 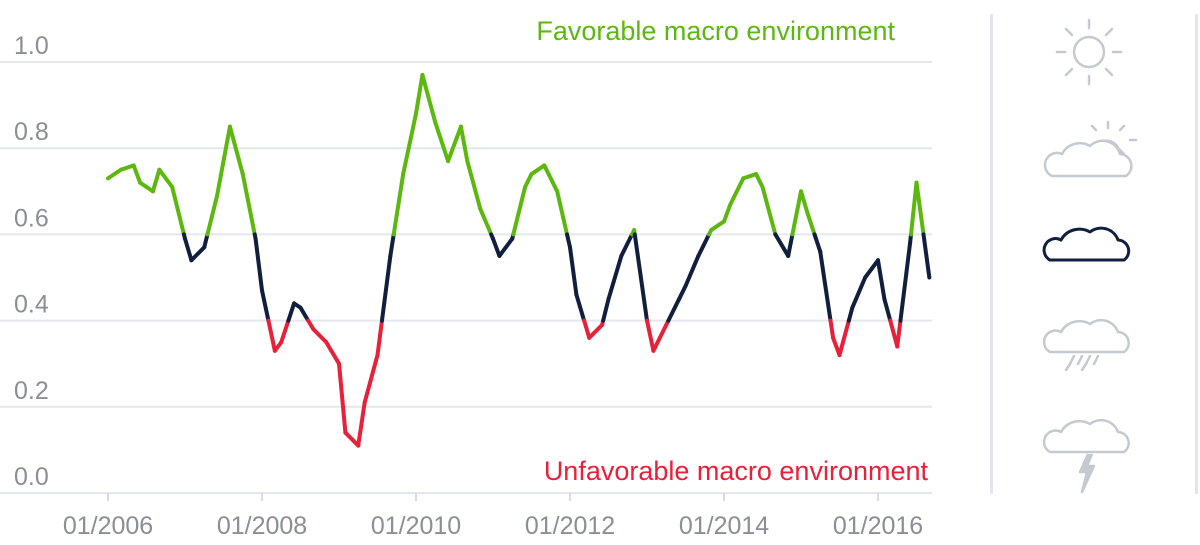 I want to click on x-tick-label: 01/2010, so click(x=416, y=526).